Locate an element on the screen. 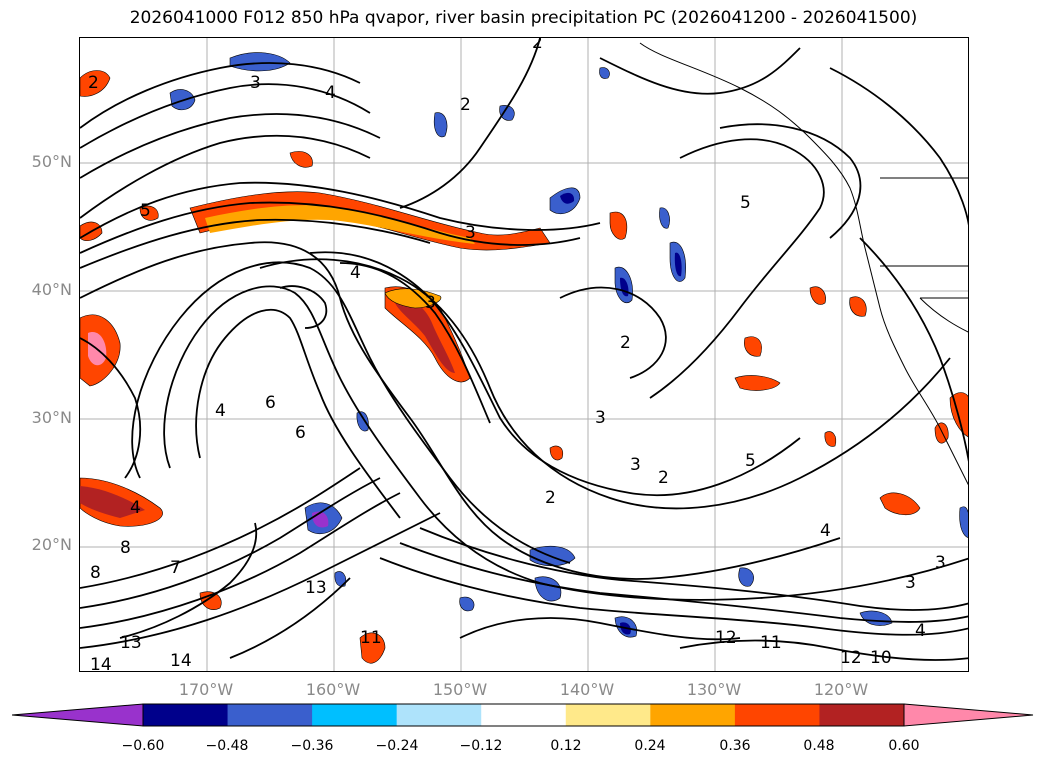 The image size is (1047, 765). colorbar-segments is located at coordinates (523, 715).